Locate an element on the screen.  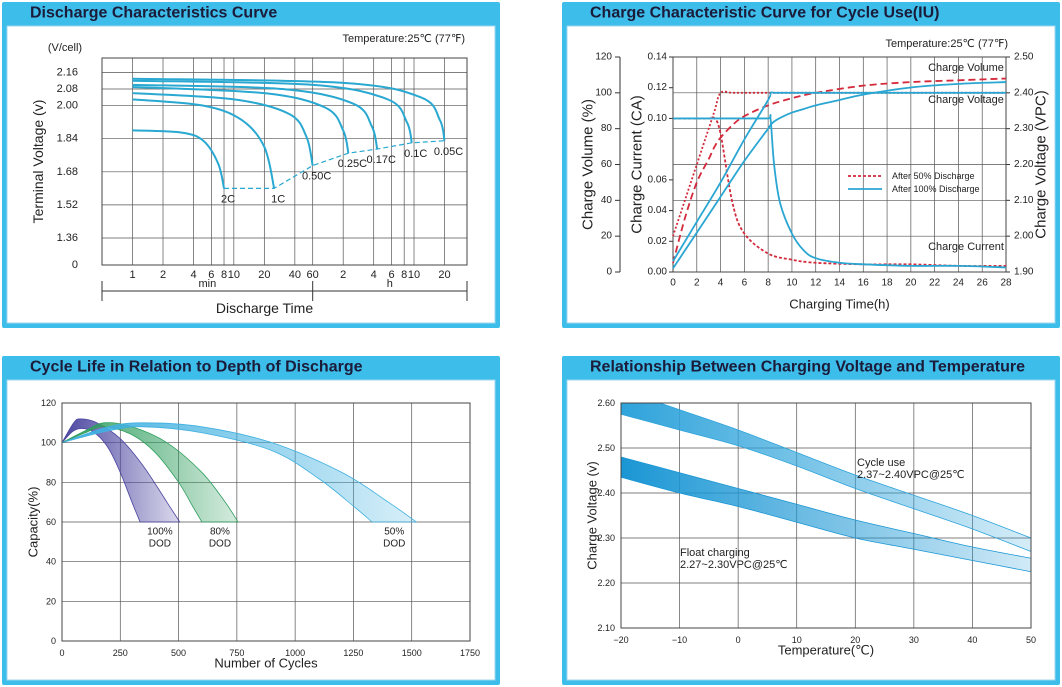
y3-tick-label: 2.30 is located at coordinates (1024, 128).